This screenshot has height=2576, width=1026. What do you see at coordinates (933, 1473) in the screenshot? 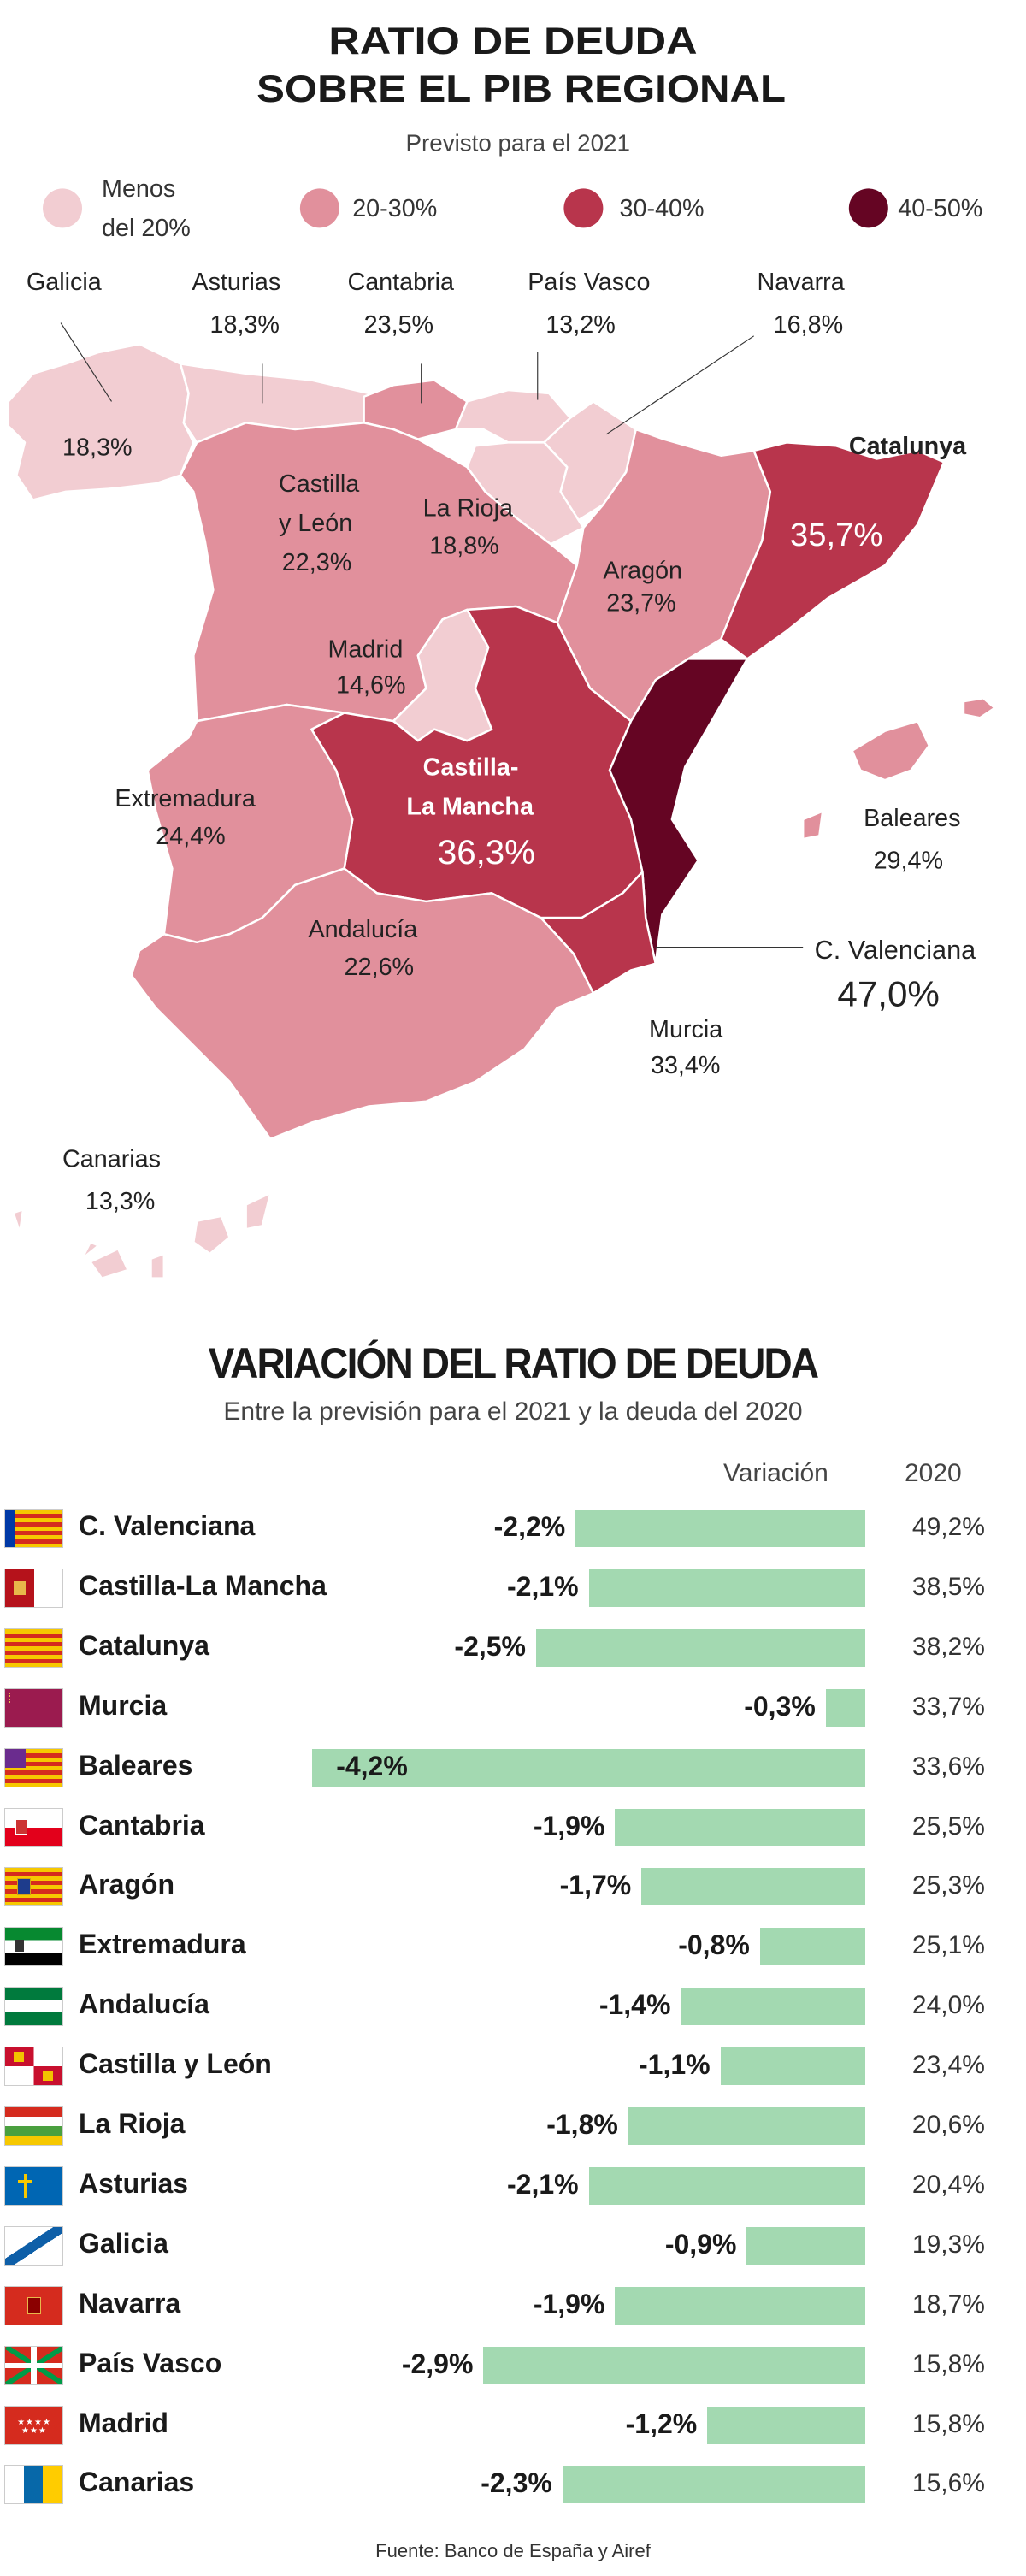
I see `column-header-2020: 2020` at bounding box center [933, 1473].